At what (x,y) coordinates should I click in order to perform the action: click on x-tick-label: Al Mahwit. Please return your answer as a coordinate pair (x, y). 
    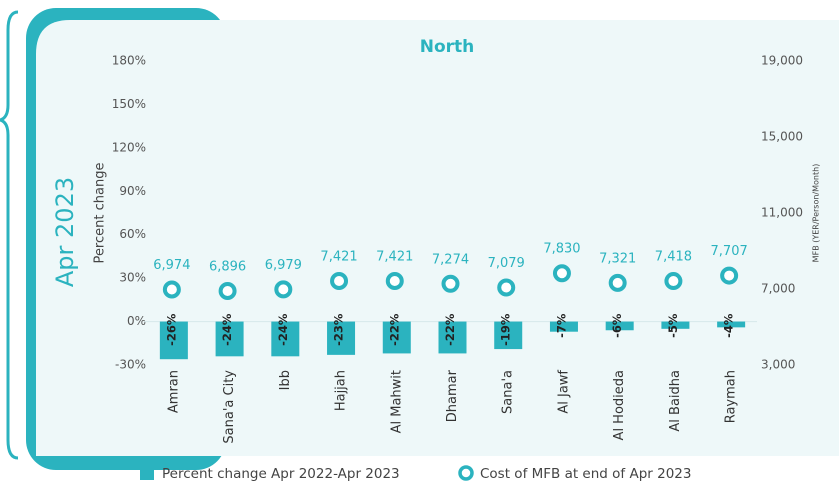
    Looking at the image, I should click on (396, 401).